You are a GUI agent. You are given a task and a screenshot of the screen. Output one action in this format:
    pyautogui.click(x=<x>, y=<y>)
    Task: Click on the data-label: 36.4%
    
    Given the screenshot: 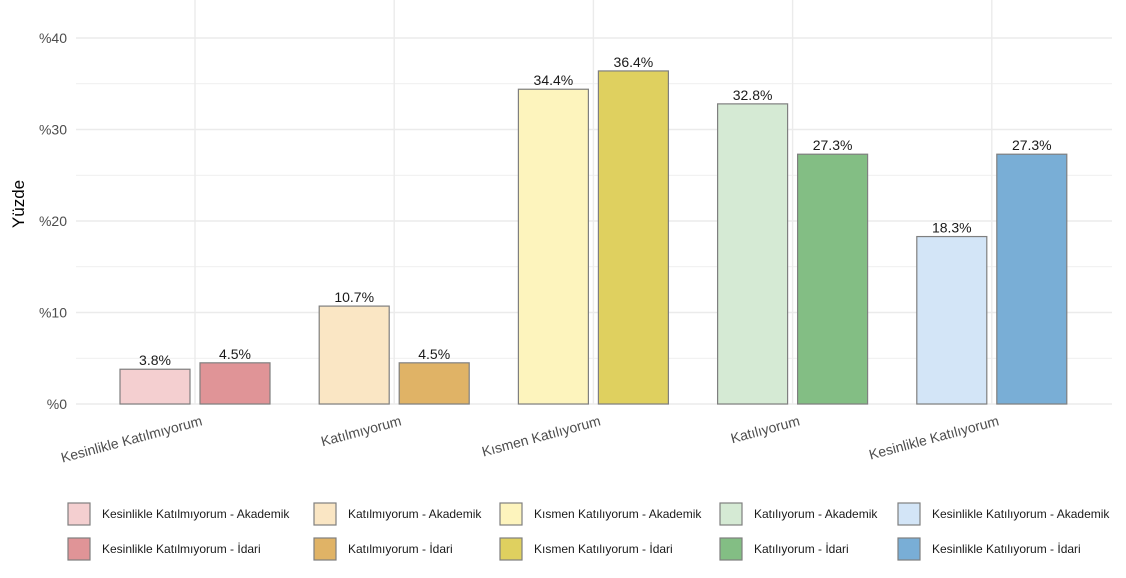 What is the action you would take?
    pyautogui.click(x=634, y=62)
    